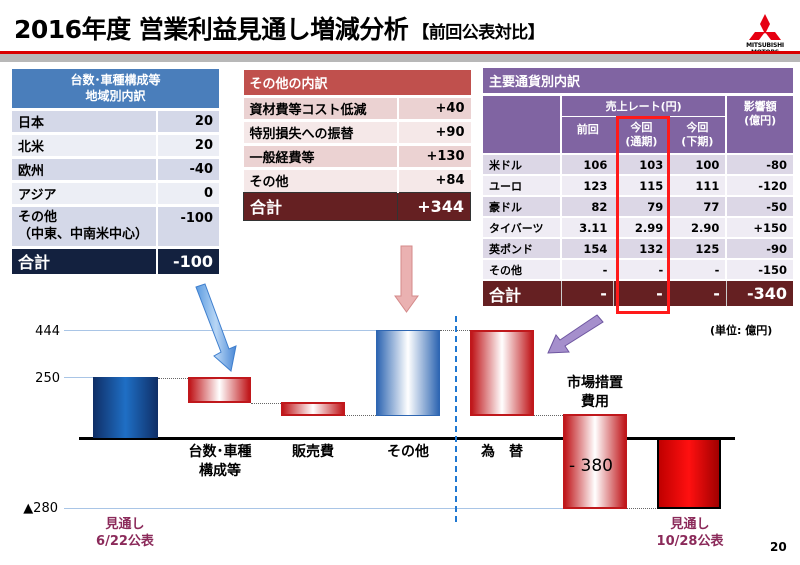 This screenshot has width=800, height=565. I want to click on divider-dashed-line, so click(456, 419).